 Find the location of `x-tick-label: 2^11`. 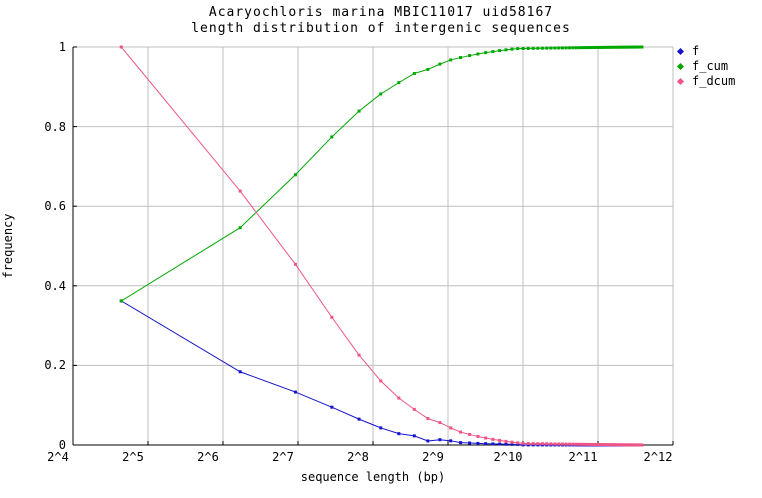

x-tick-label: 2^11 is located at coordinates (583, 457).